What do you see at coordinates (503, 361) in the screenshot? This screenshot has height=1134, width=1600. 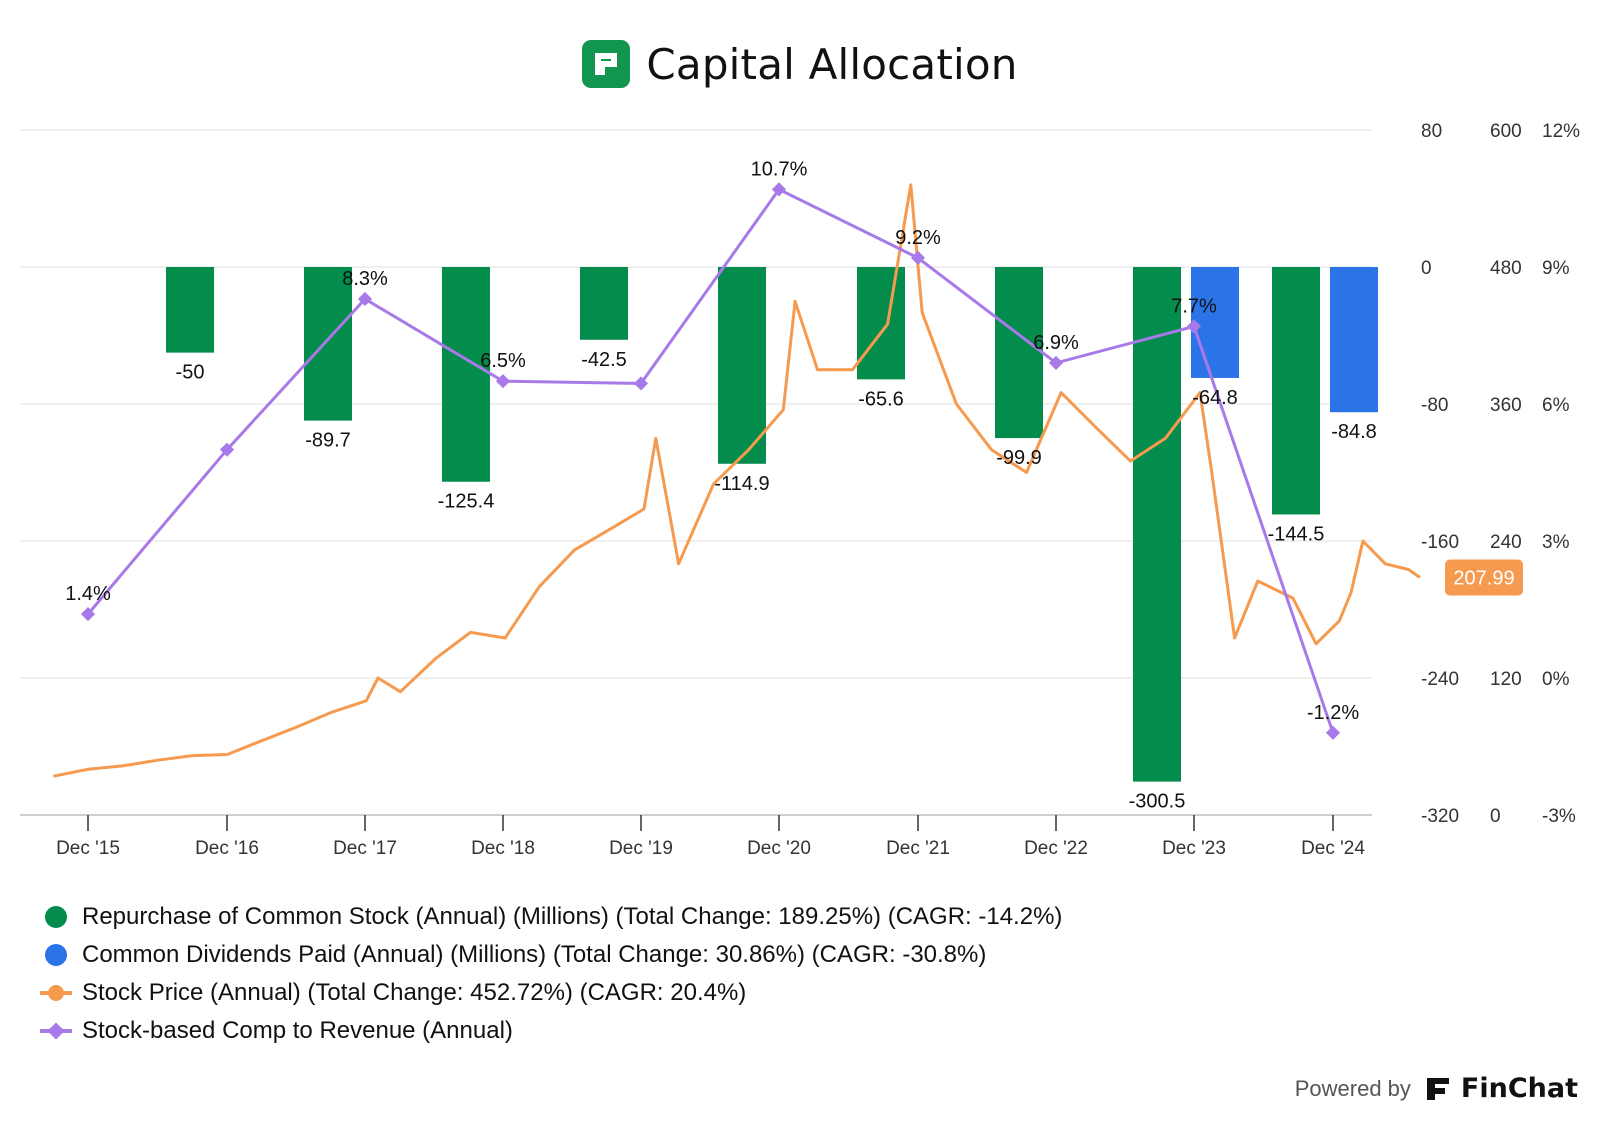 I see `sbc-point-label: 6.5%` at bounding box center [503, 361].